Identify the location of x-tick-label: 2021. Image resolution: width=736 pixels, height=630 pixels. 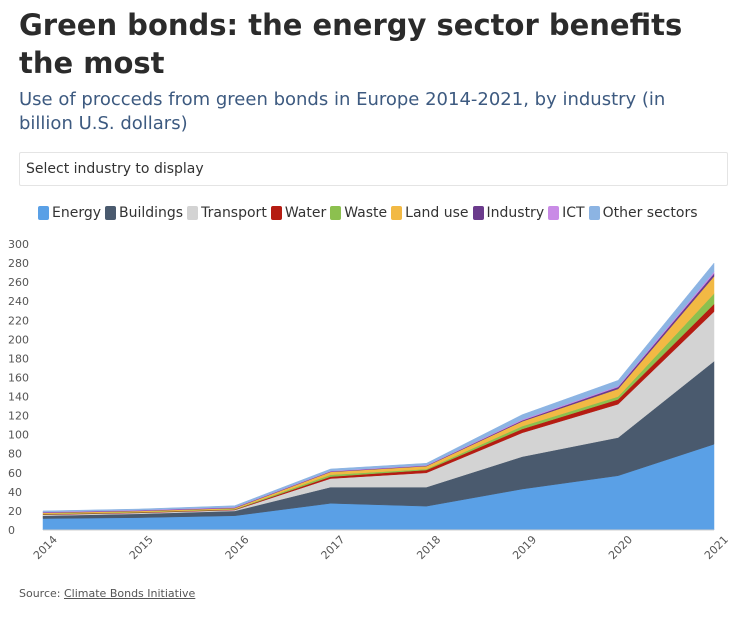
(716, 547).